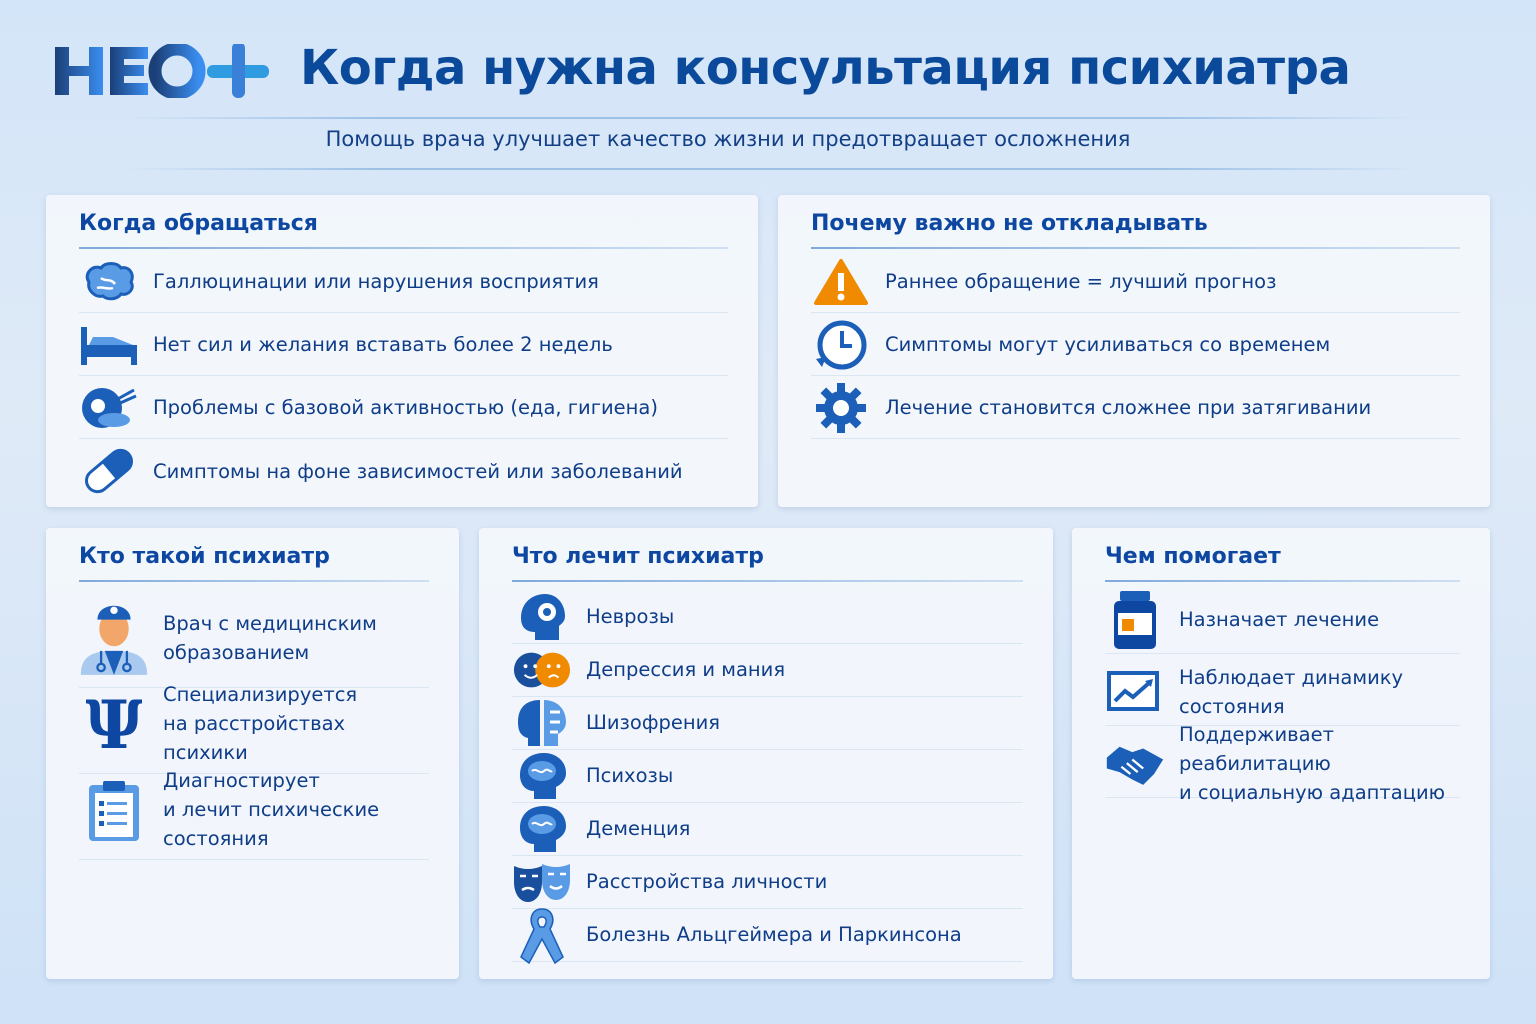  What do you see at coordinates (542, 723) in the screenshot?
I see `split-head-icon` at bounding box center [542, 723].